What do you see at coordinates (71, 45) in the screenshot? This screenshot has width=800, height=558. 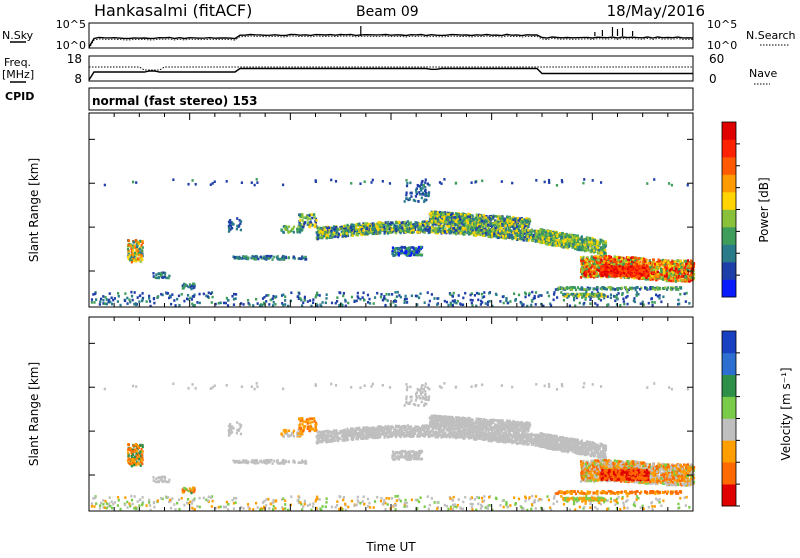 I see `nsky-tick-bottom: 10^0` at bounding box center [71, 45].